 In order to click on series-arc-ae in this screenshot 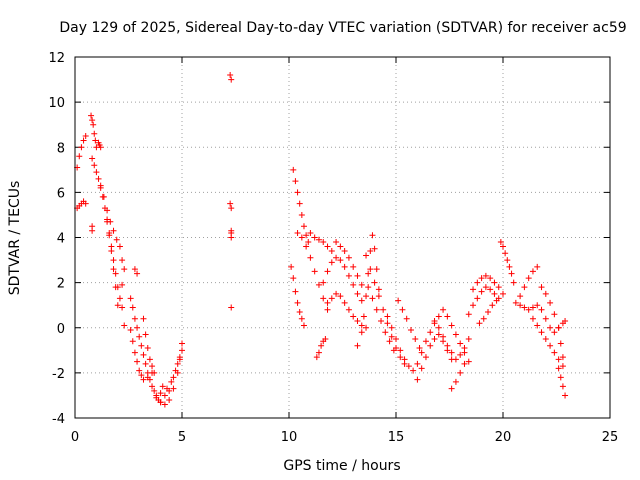, I will do `click(413, 343)`.